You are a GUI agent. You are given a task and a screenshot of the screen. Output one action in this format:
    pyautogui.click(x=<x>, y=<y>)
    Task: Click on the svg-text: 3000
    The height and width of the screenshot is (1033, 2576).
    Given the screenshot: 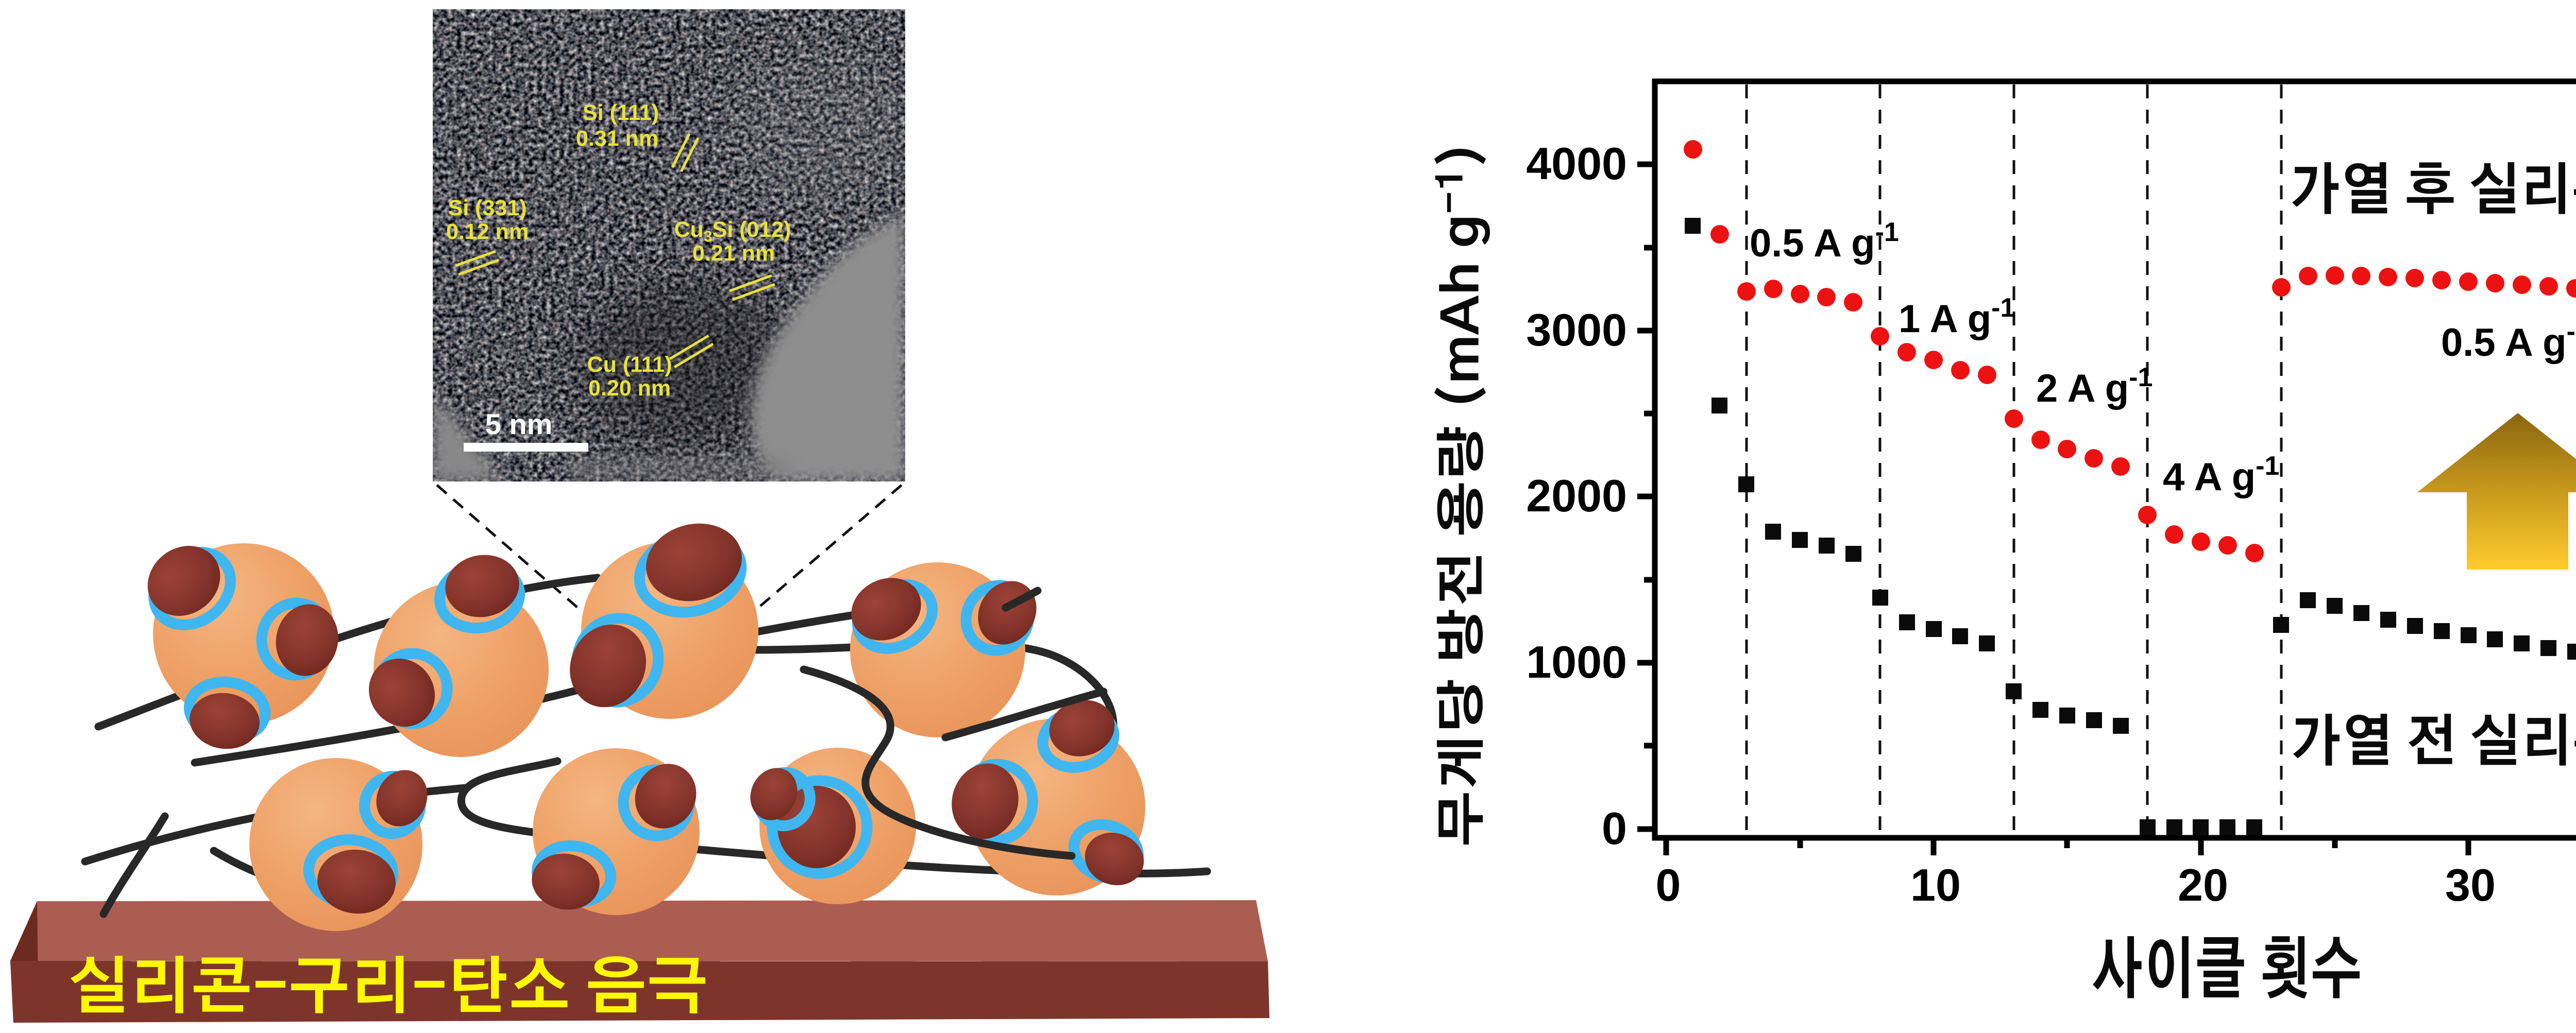 What is the action you would take?
    pyautogui.click(x=1576, y=329)
    